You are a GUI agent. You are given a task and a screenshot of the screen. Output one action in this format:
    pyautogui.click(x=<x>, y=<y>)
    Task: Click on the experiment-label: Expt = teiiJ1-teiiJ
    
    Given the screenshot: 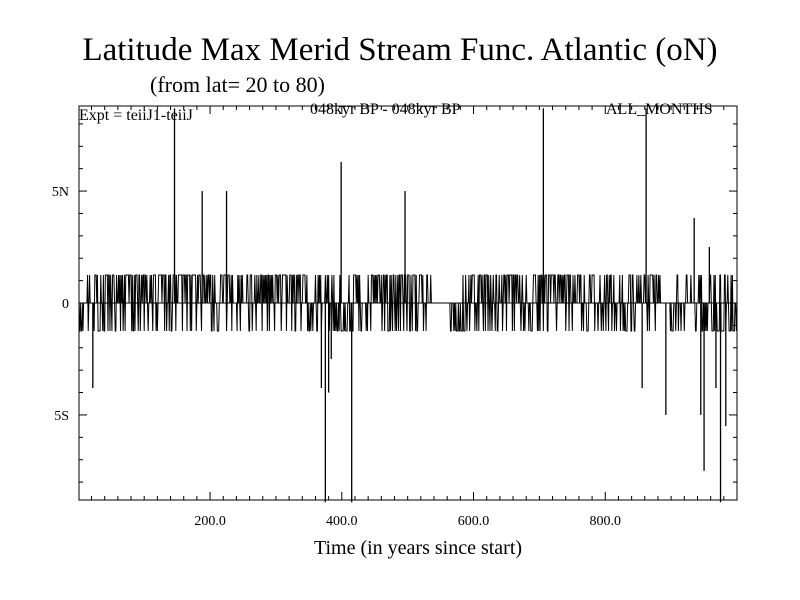 What is the action you would take?
    pyautogui.click(x=136, y=115)
    